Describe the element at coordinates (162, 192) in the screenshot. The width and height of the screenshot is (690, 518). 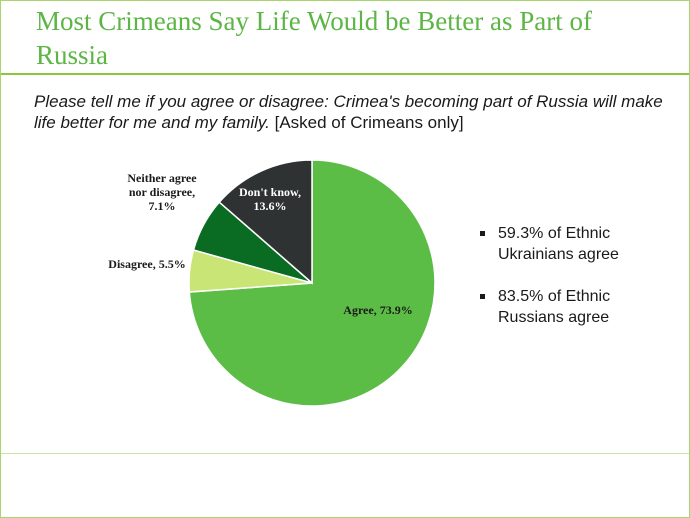
I see `slice-label: Neither agree nor disagree, 7.1%` at that location.